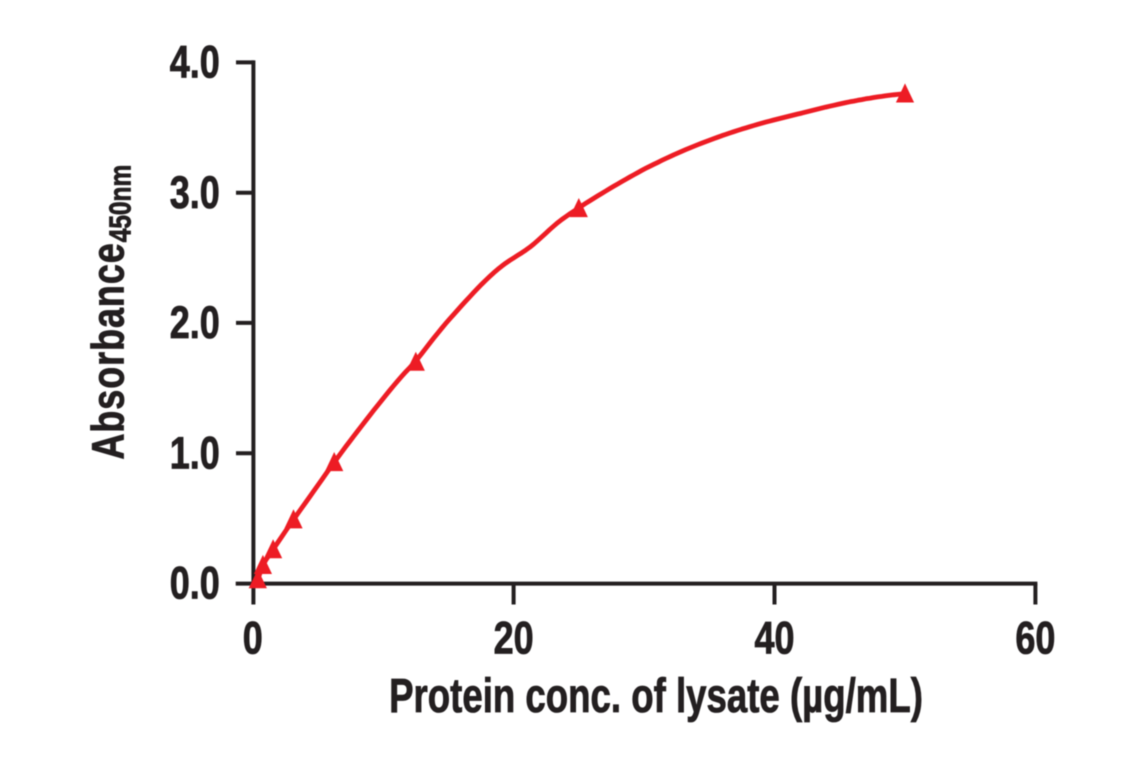 This screenshot has width=1141, height=768. Describe the element at coordinates (195, 62) in the screenshot. I see `svg-text: 4.0` at that location.